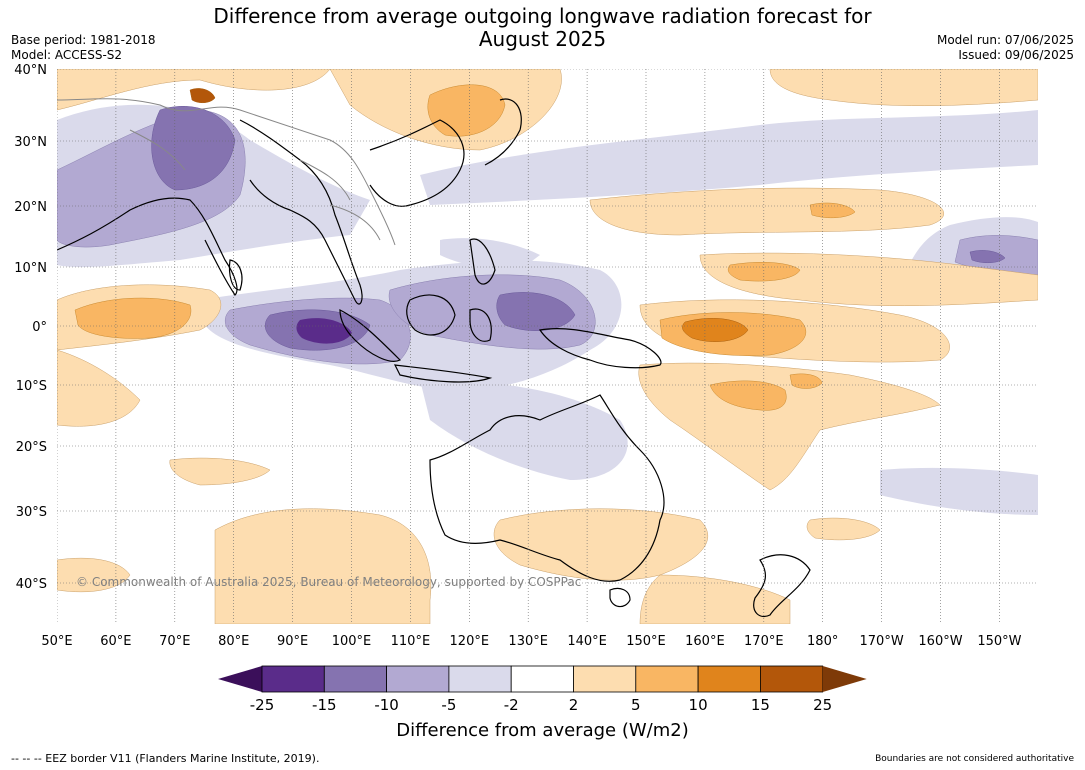 The image size is (1085, 770). I want to click on colorbar-tick-label: 2, so click(574, 705).